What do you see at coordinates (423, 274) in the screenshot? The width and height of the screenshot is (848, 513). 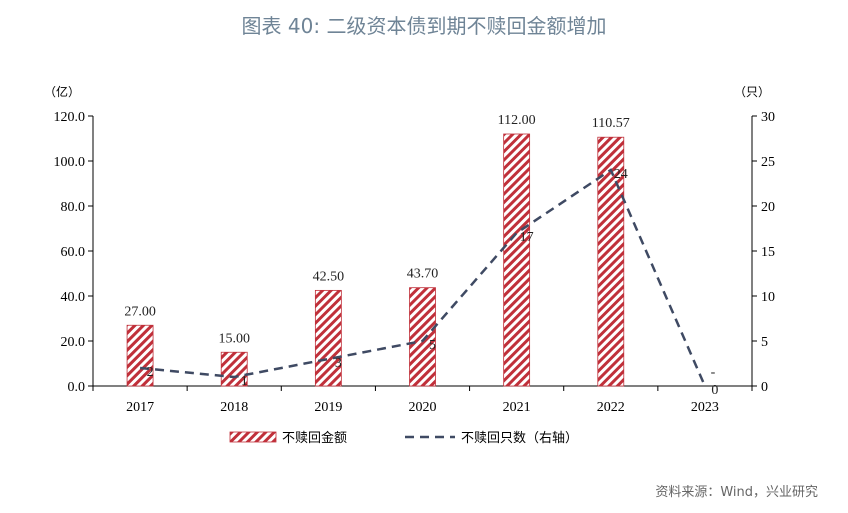 I see `bar-value-label: 43.70` at bounding box center [423, 274].